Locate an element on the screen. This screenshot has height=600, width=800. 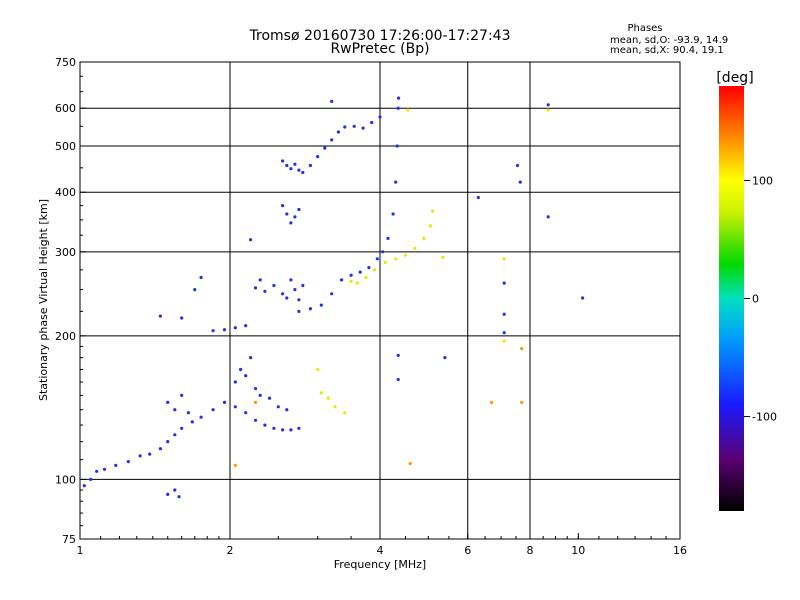
y-tick-label: 200 is located at coordinates (65, 336).